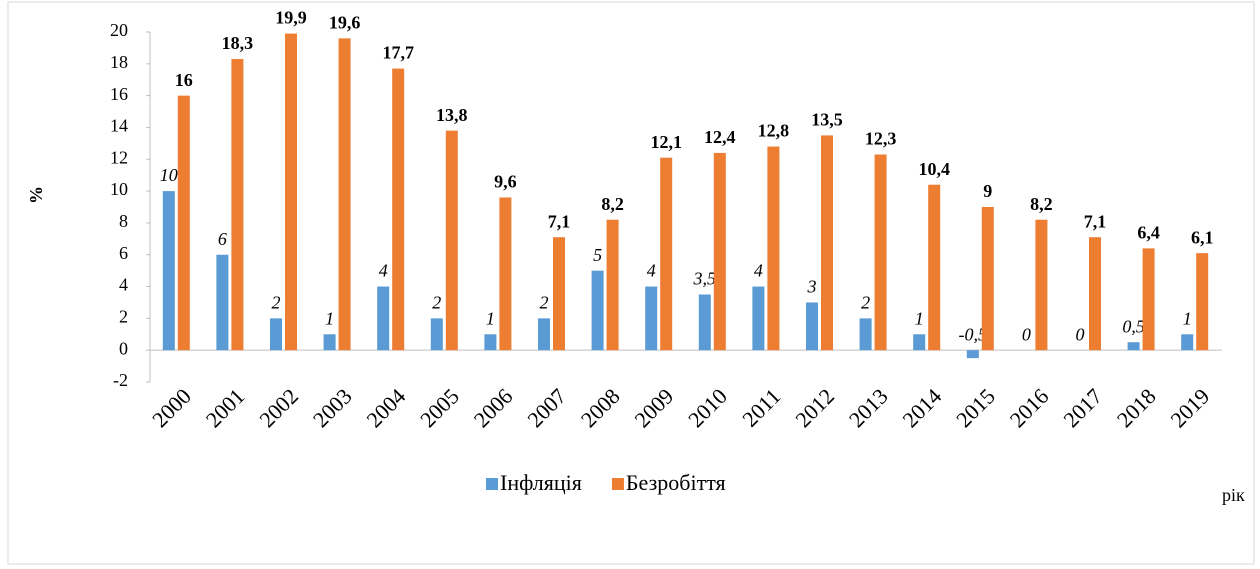 Image resolution: width=1260 pixels, height=569 pixels. I want to click on y-tick-label: 2, so click(123, 316).